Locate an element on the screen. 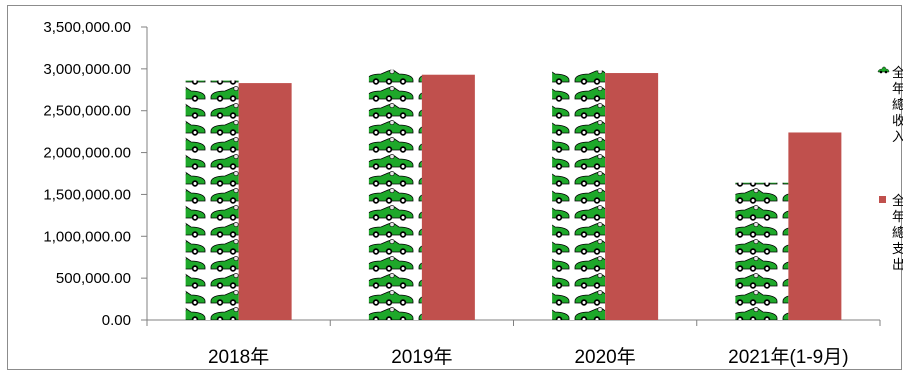 The width and height of the screenshot is (903, 371). y-tick-label: 500,000.00 is located at coordinates (93, 278).